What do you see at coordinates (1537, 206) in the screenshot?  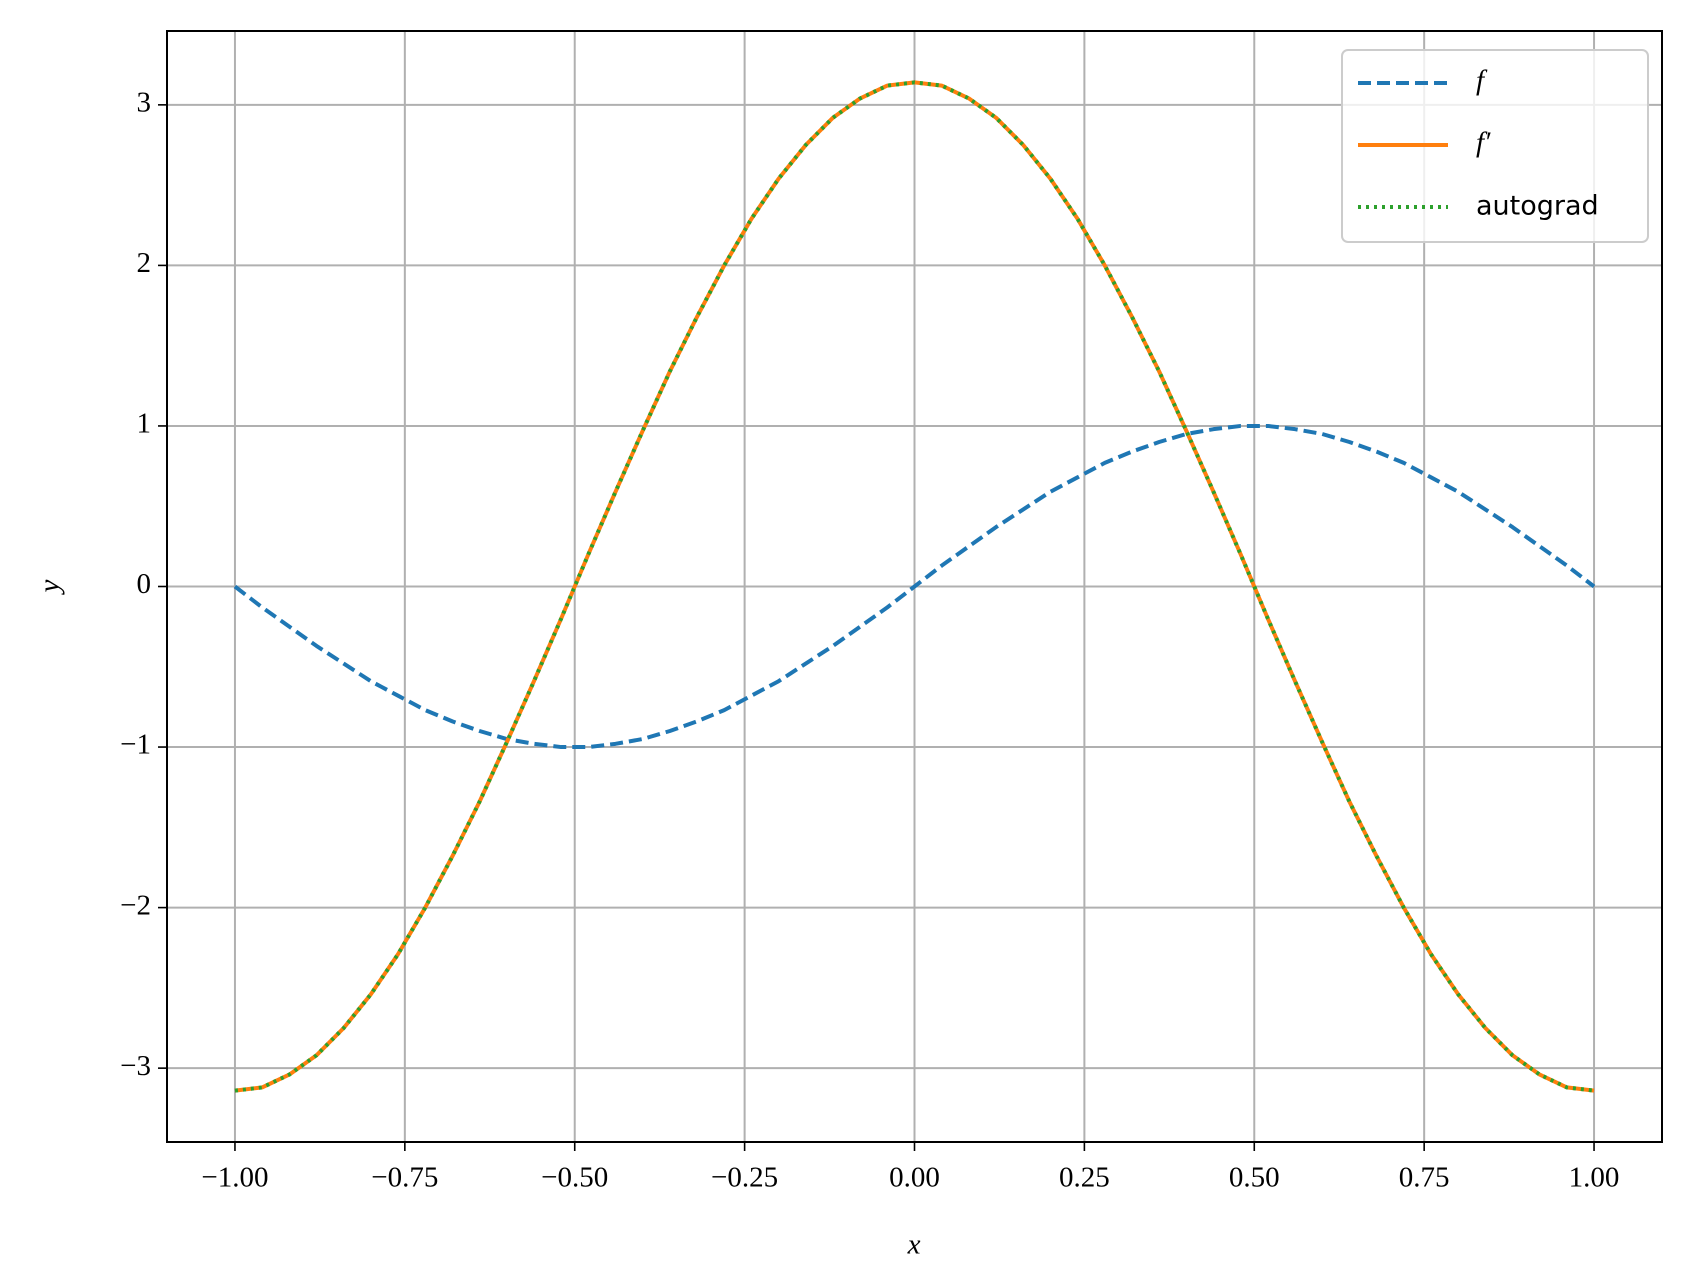 I see `legend-label: autograd` at bounding box center [1537, 206].